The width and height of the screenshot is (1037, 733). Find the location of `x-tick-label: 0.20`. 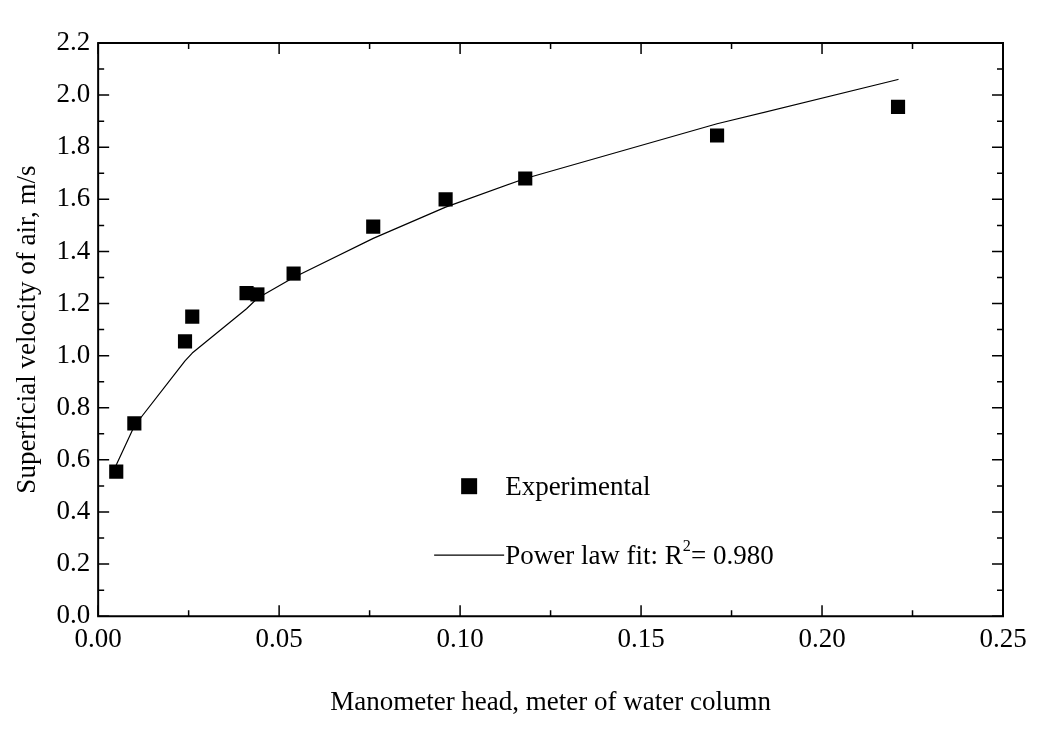

x-tick-label: 0.20 is located at coordinates (822, 638).